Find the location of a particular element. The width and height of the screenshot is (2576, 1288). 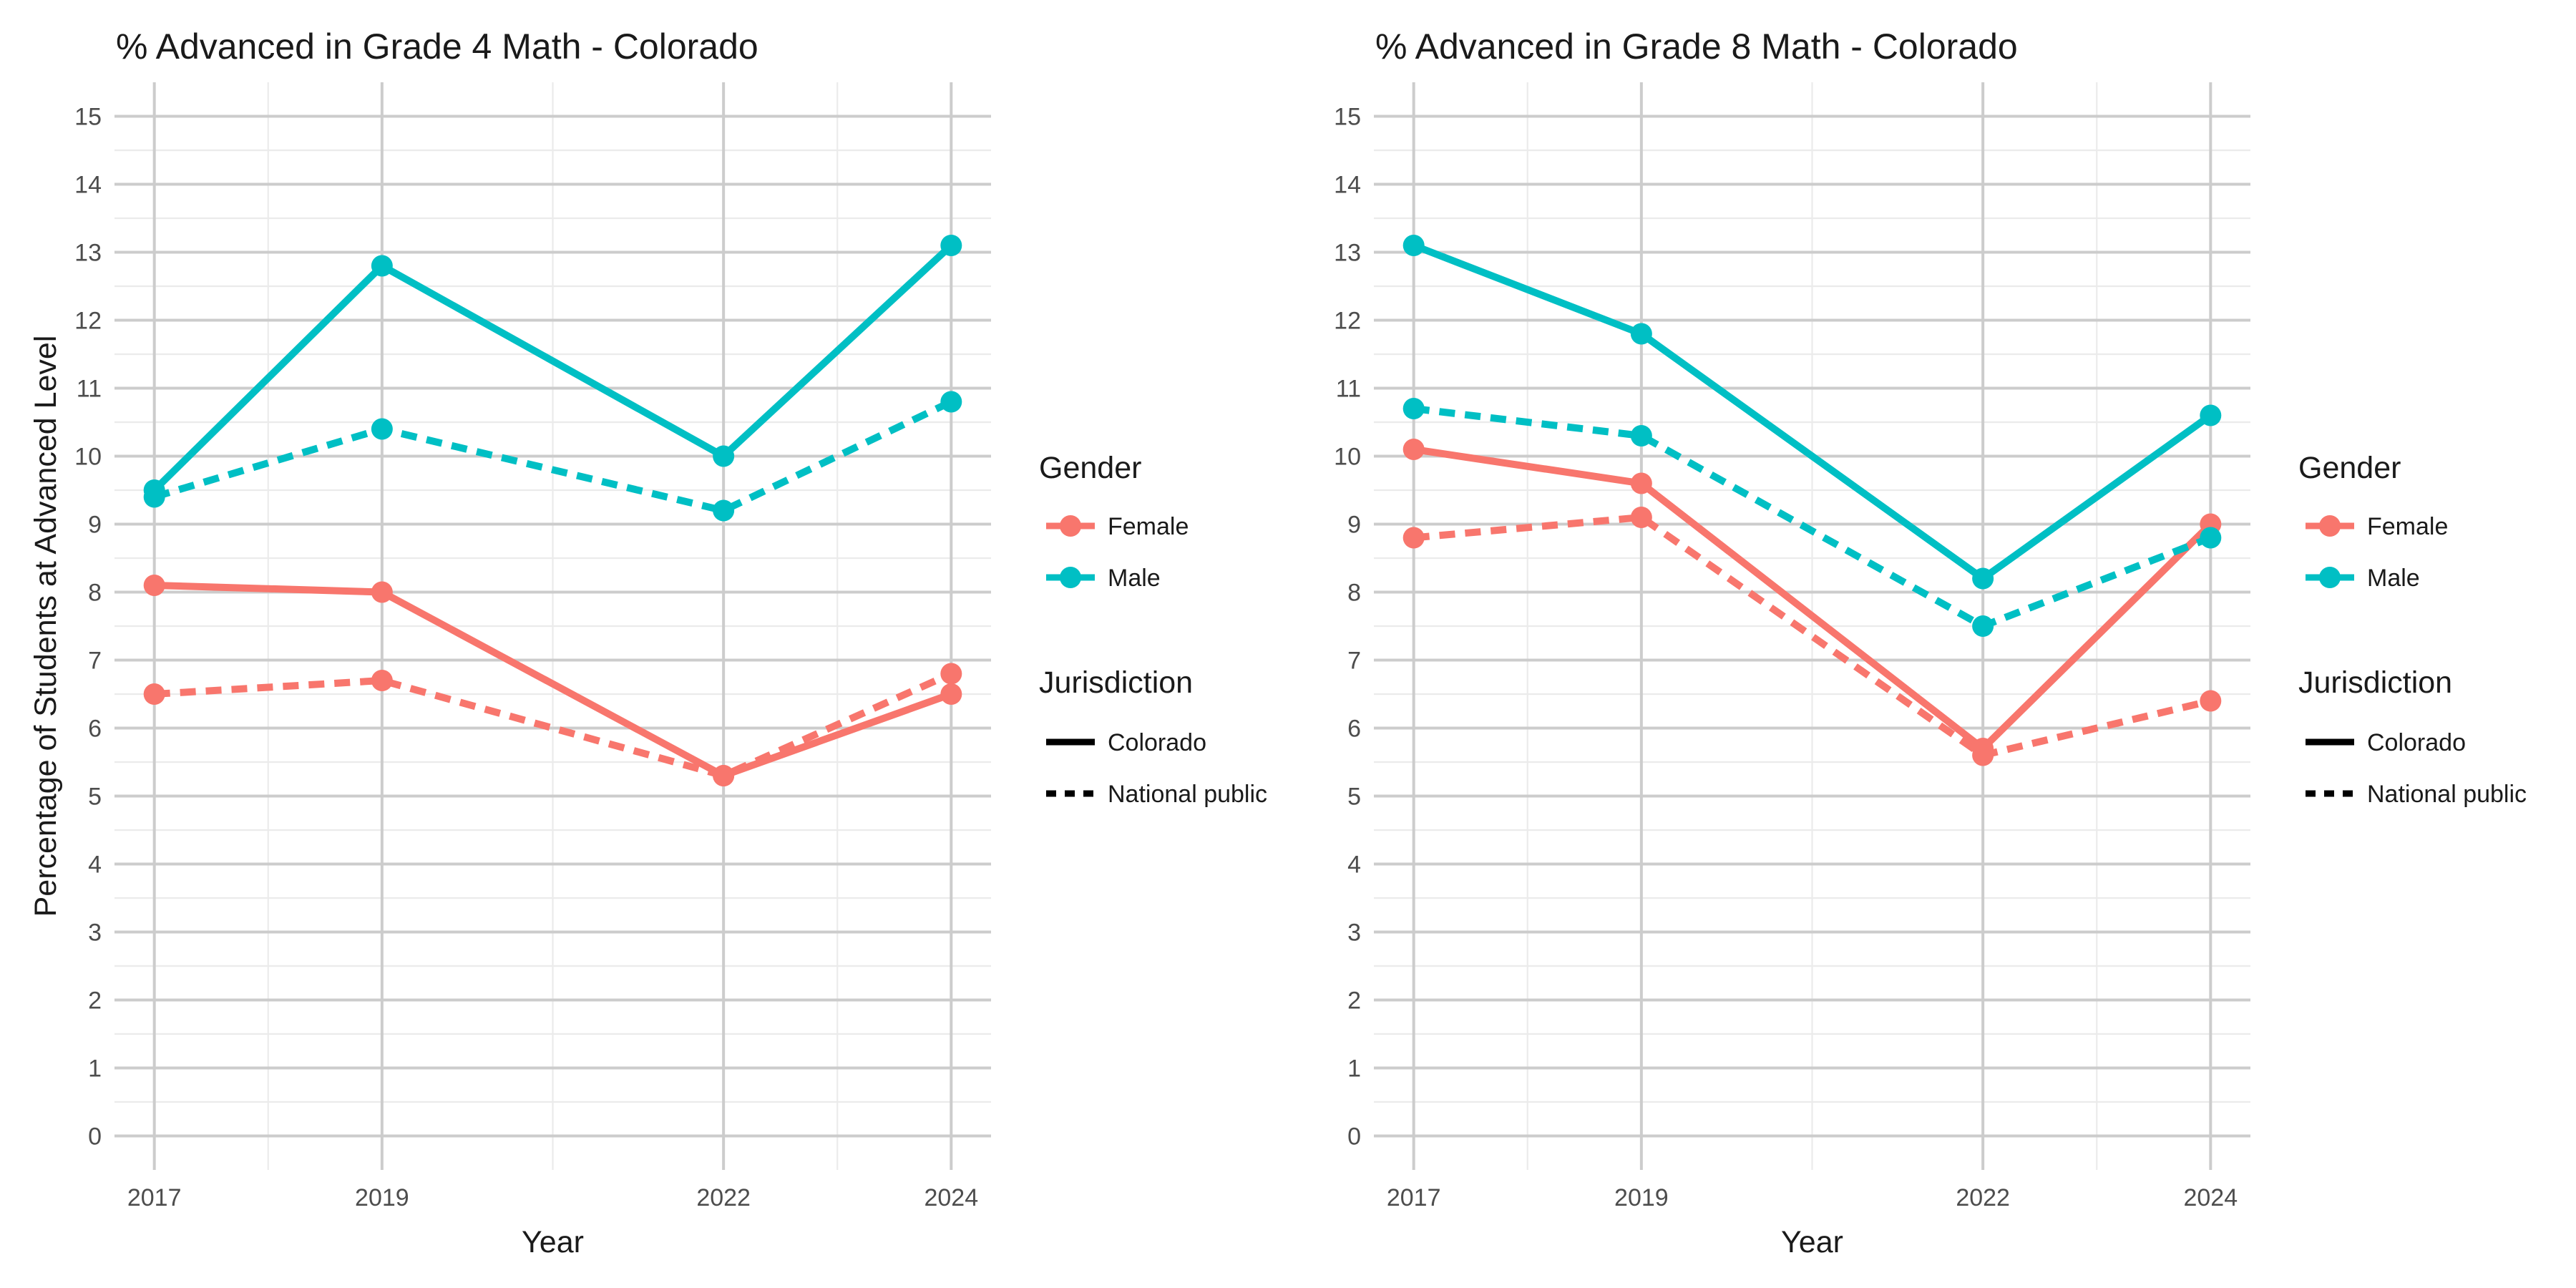

y-axis-label: Percentage of Students at Advanced Level is located at coordinates (46, 626).